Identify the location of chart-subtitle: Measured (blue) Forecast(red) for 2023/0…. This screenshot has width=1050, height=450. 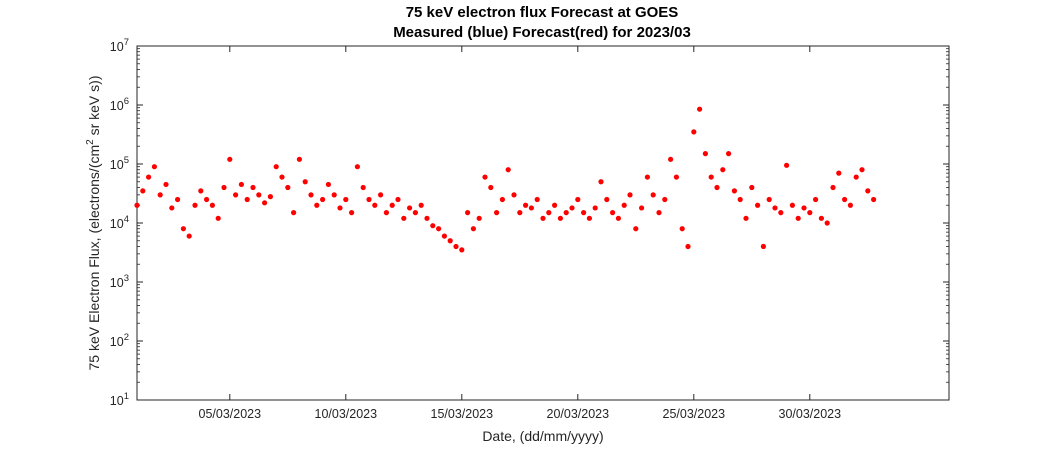
(542, 32).